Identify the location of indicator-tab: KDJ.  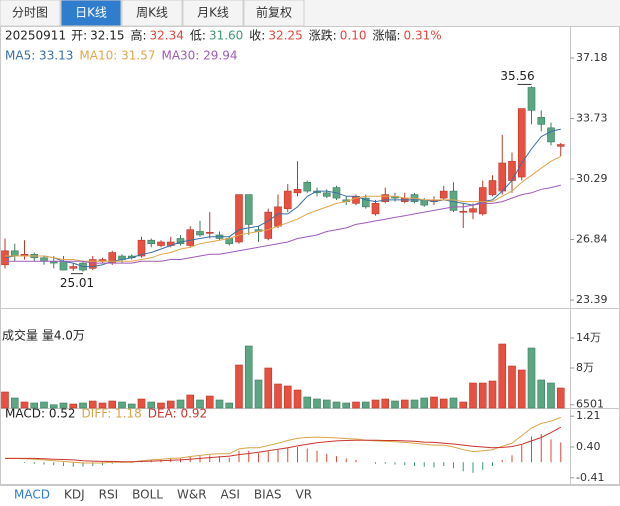
(74, 495).